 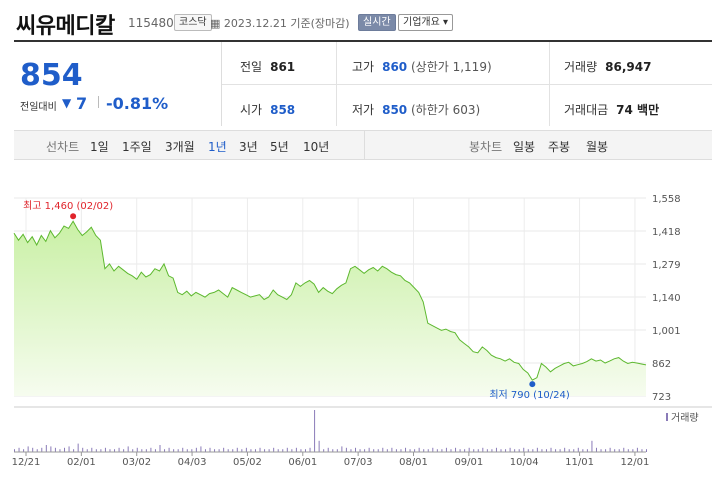 I want to click on tab-1w: 1주일, so click(x=137, y=147).